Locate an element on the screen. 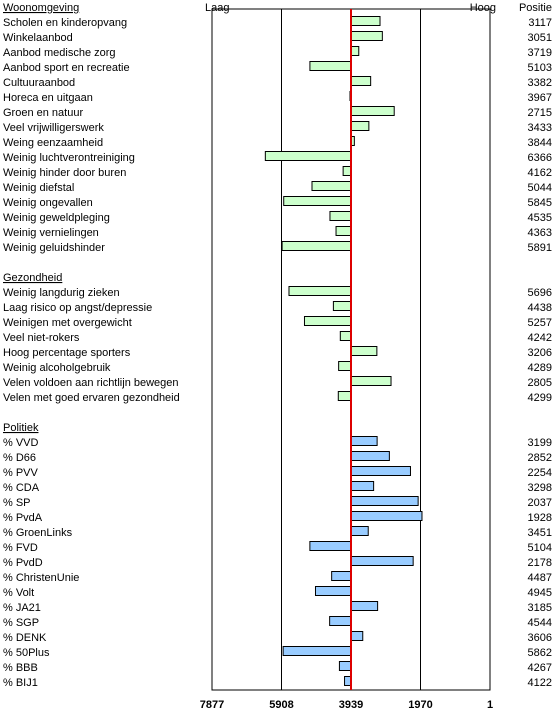  row-label: % CDA is located at coordinates (21, 488).